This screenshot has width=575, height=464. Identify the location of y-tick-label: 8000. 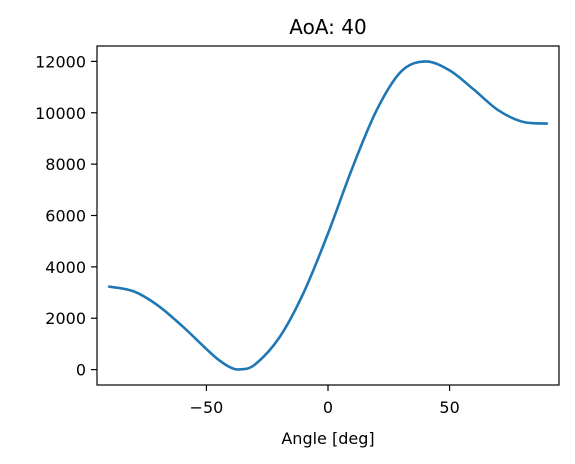
(65, 164).